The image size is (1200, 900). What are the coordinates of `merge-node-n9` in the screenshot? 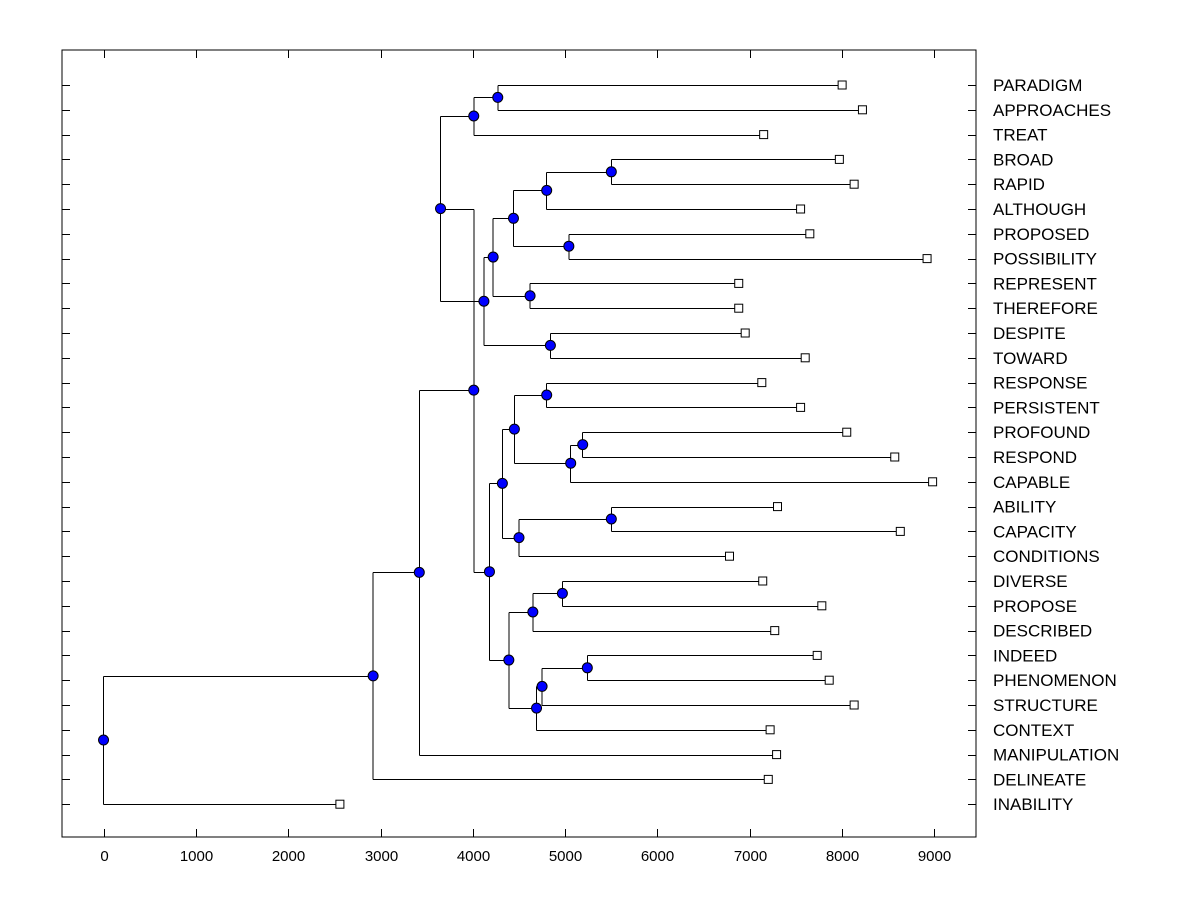 It's located at (550, 345).